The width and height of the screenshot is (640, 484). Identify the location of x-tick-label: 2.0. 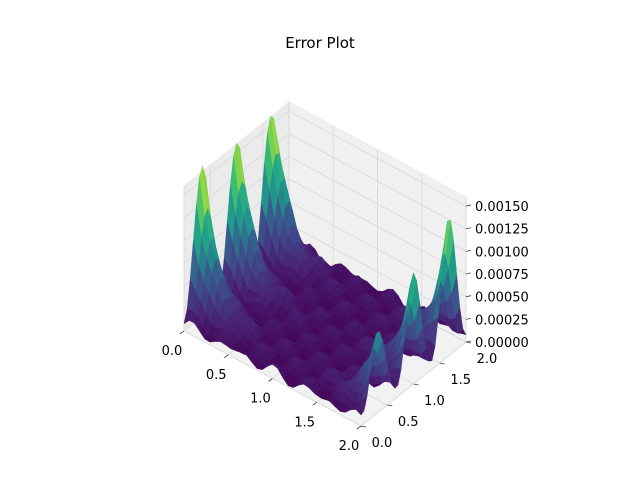
(349, 446).